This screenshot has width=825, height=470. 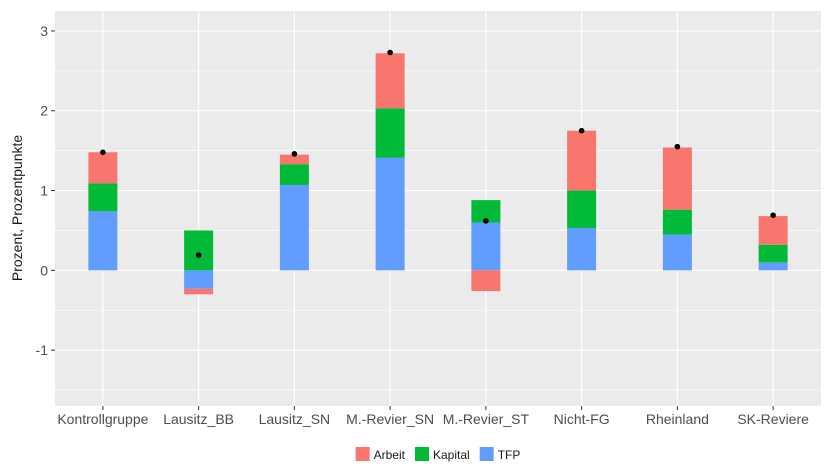 What do you see at coordinates (44, 31) in the screenshot?
I see `y-tick-label: 3` at bounding box center [44, 31].